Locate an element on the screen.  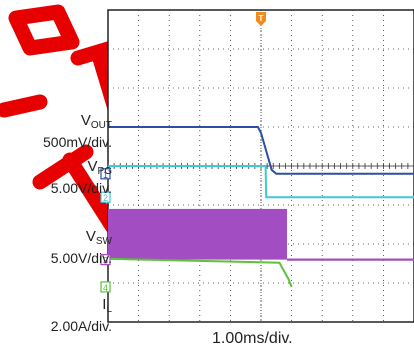
vpg-subscript: PG is located at coordinates (104, 171).